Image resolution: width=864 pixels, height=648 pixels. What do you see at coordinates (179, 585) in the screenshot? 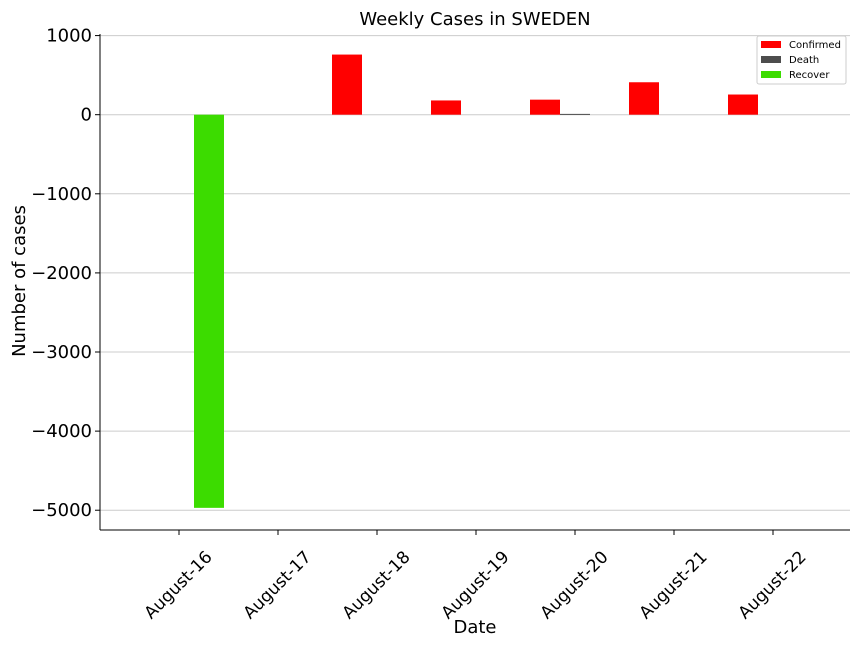
I see `x-tick-label: August-16` at bounding box center [179, 585].